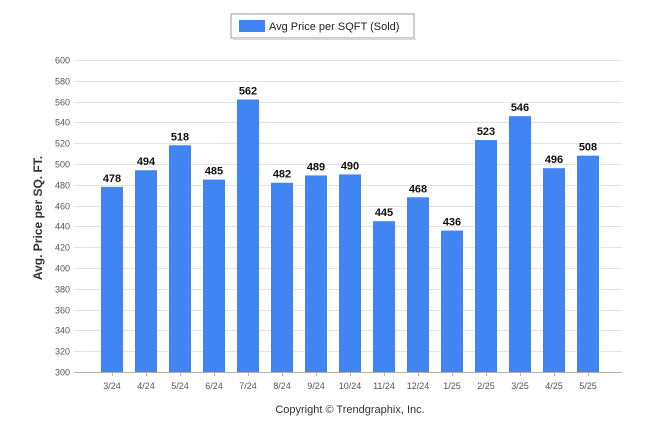 This screenshot has height=434, width=646. Describe the element at coordinates (418, 189) in the screenshot. I see `data-label: 468` at that location.